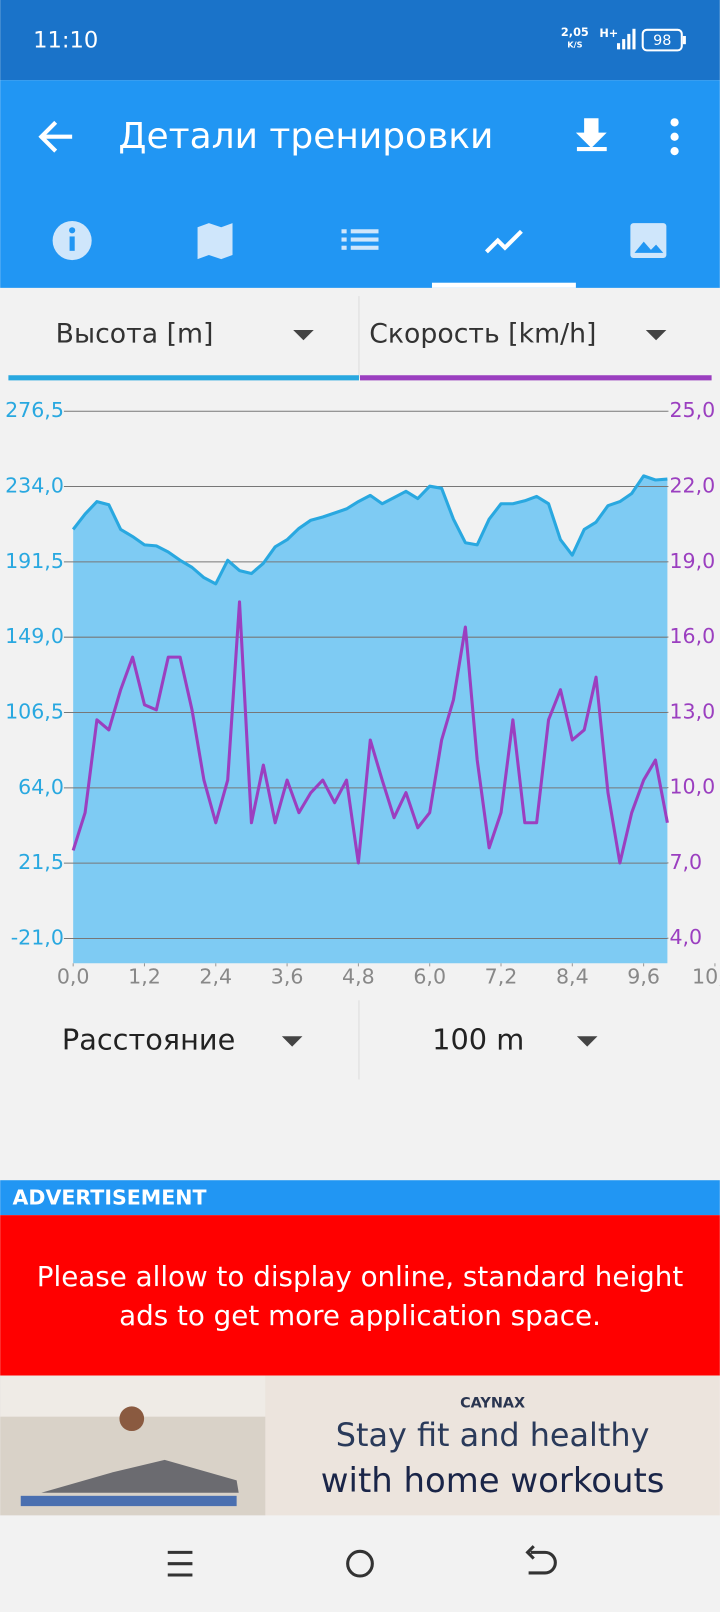 This screenshot has width=720, height=1612. I want to click on download-button, so click(591, 135).